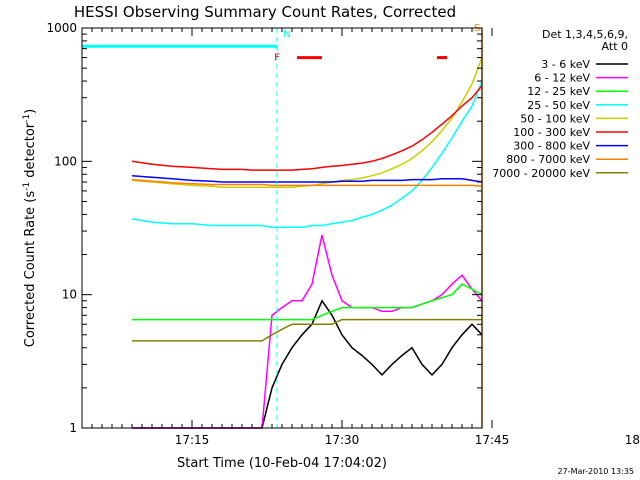  Describe the element at coordinates (30, 111) in the screenshot. I see `y-axis-label-close: )` at that location.